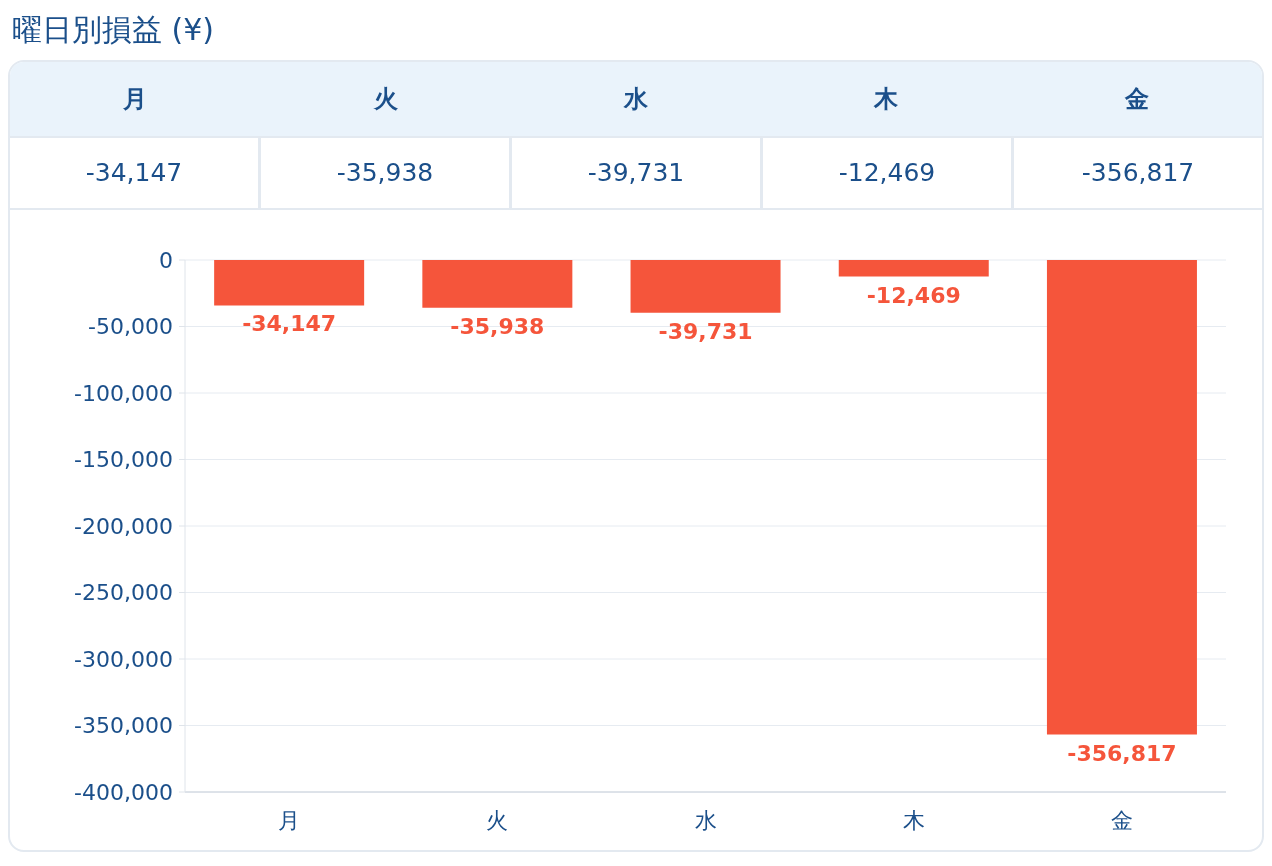 The height and width of the screenshot is (866, 1272). What do you see at coordinates (385, 99) in the screenshot?
I see `category-label: 火` at bounding box center [385, 99].